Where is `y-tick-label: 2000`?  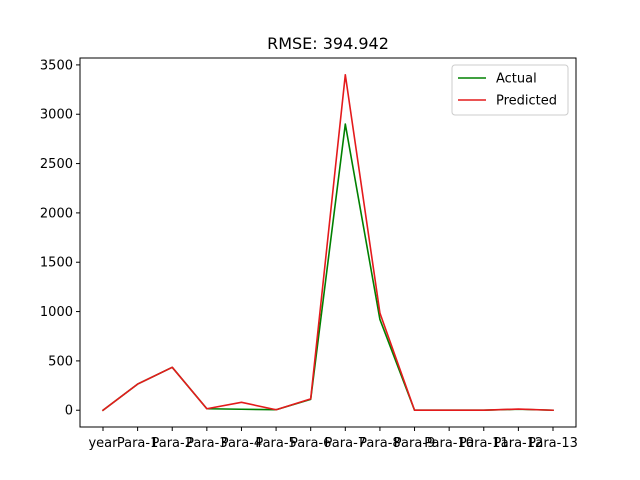
y-tick-label: 2000 is located at coordinates (56, 213).